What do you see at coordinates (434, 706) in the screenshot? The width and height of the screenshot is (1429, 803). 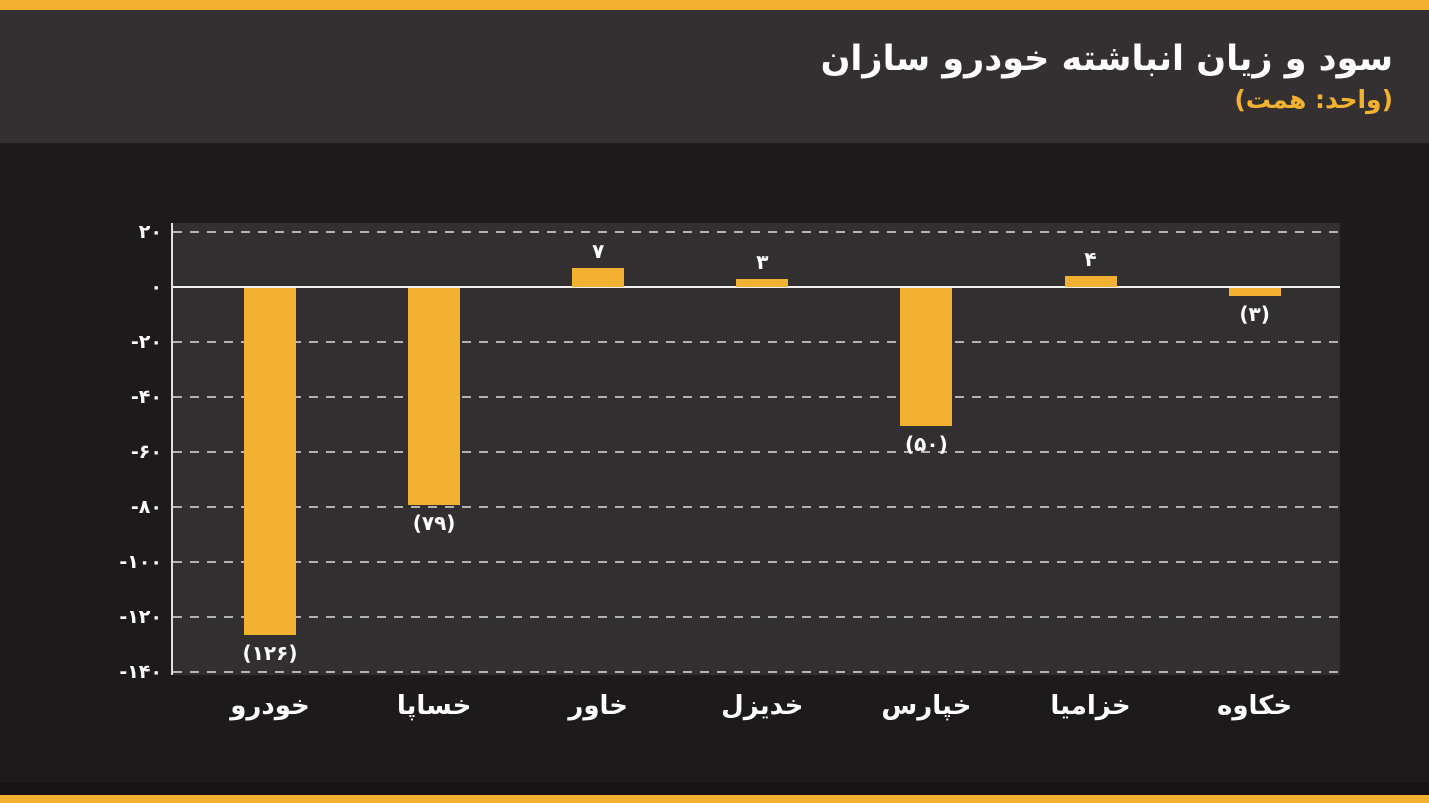 I see `x-axis-category-label: خساپا` at bounding box center [434, 706].